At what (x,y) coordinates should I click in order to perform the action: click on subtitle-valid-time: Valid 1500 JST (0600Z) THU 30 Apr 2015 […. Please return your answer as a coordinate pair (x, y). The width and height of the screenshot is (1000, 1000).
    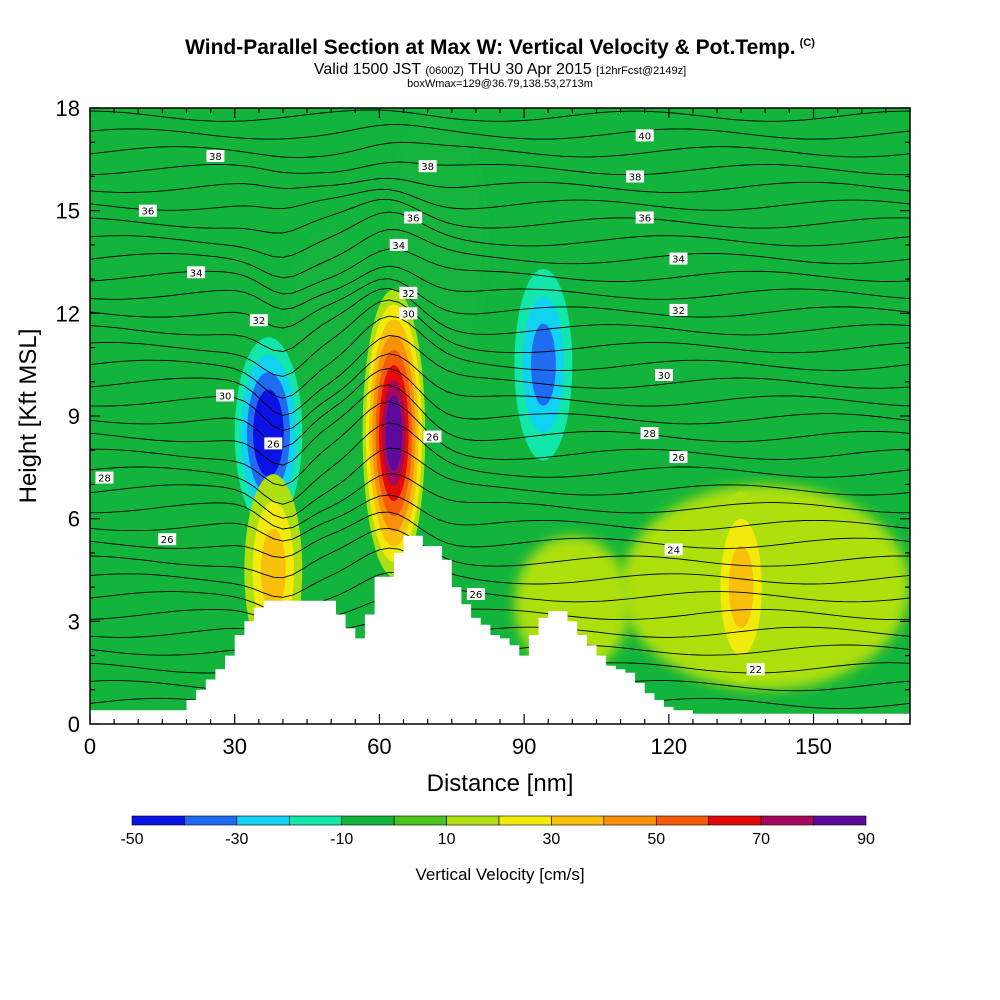
    Looking at the image, I should click on (500, 70).